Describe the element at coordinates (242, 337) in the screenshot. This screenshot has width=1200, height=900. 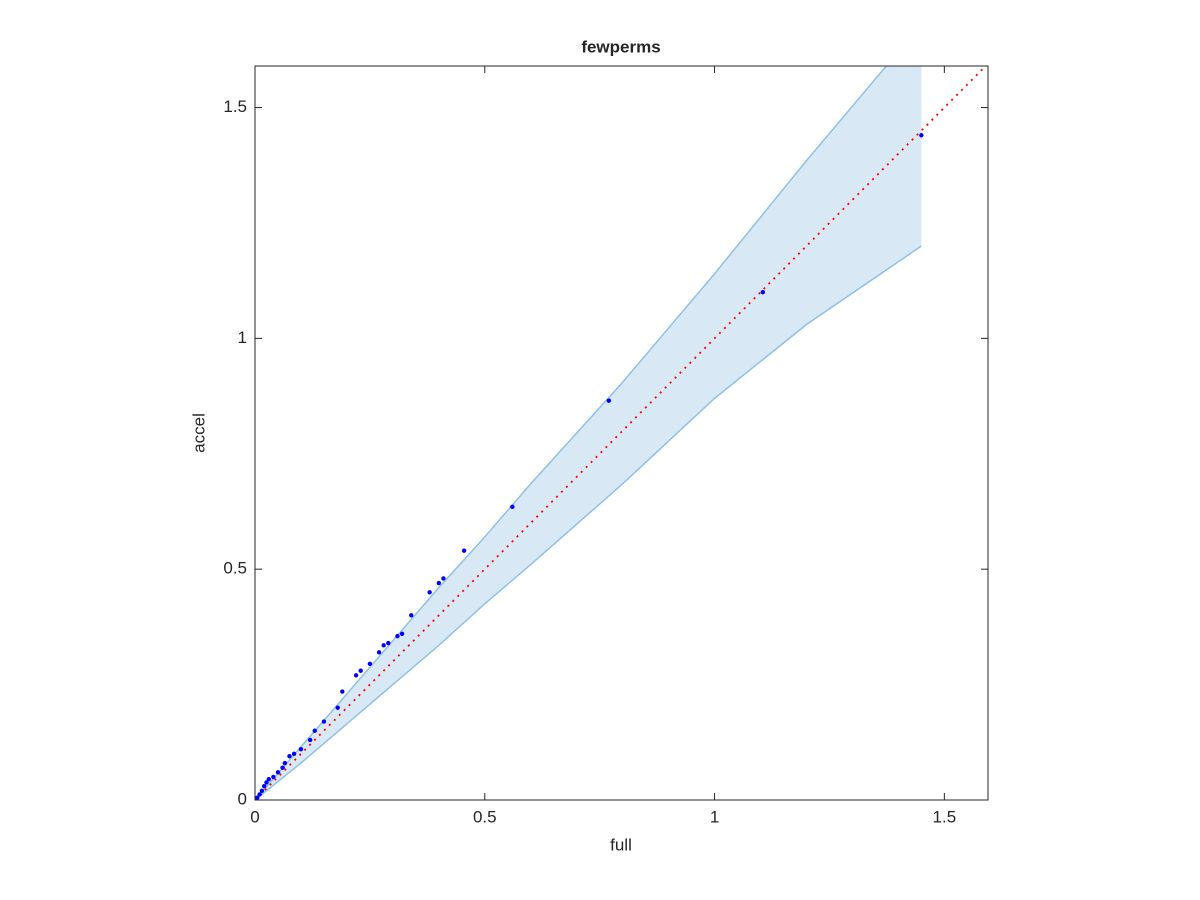
I see `y-tick-label: 1` at that location.